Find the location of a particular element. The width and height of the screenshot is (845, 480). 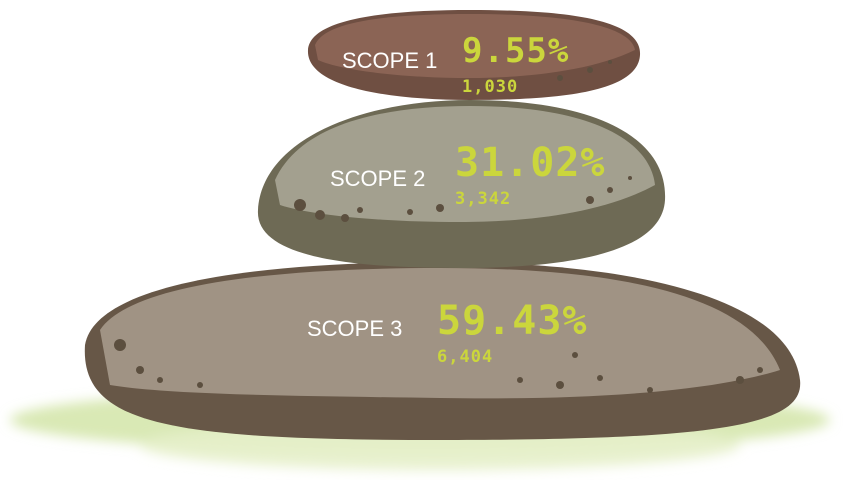

stone-label: SCOPE 1 is located at coordinates (389, 60).